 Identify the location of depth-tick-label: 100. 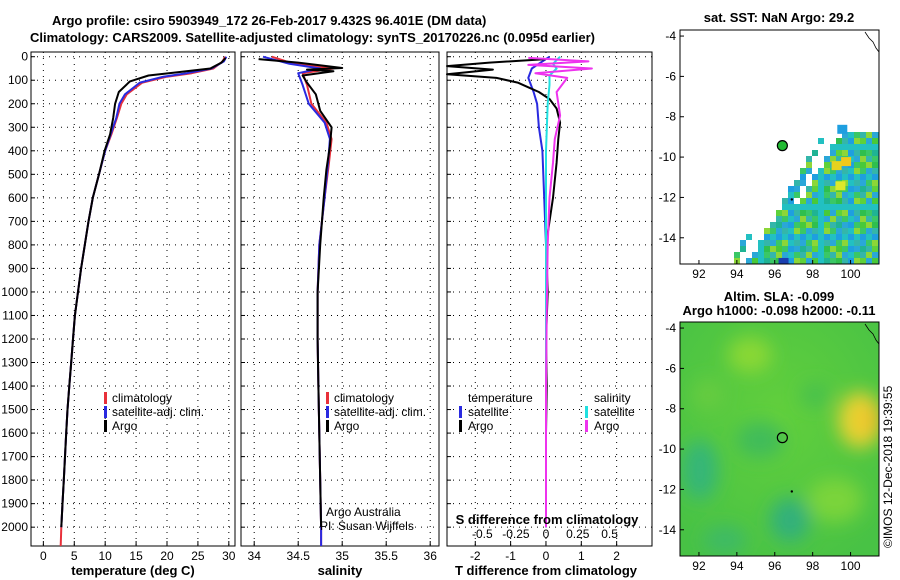
(18, 80).